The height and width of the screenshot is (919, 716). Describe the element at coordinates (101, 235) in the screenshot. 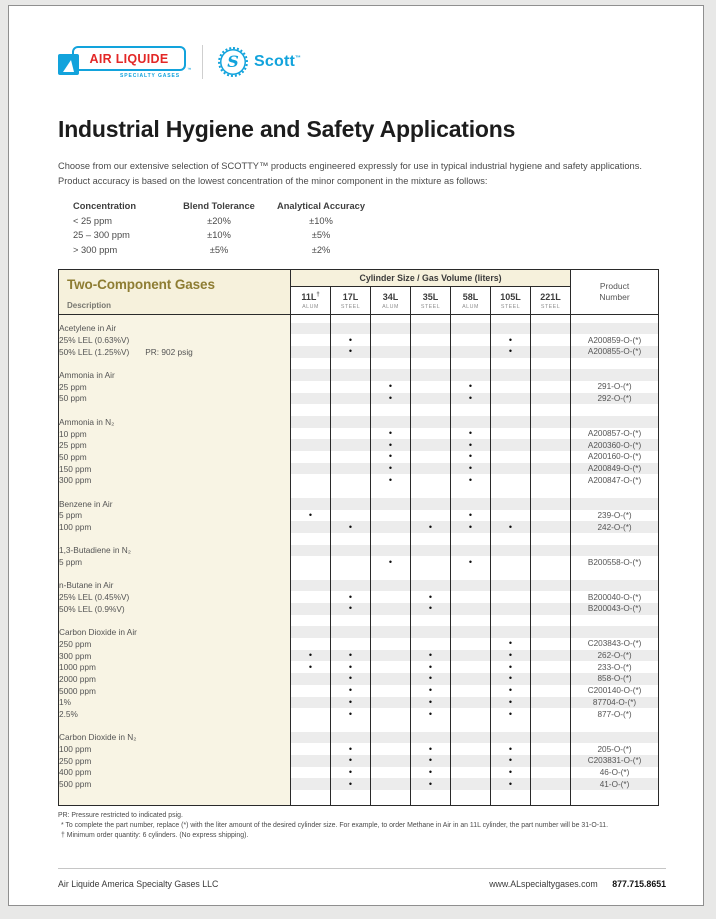

I see `concentration-value: 25 – 300 ppm` at that location.